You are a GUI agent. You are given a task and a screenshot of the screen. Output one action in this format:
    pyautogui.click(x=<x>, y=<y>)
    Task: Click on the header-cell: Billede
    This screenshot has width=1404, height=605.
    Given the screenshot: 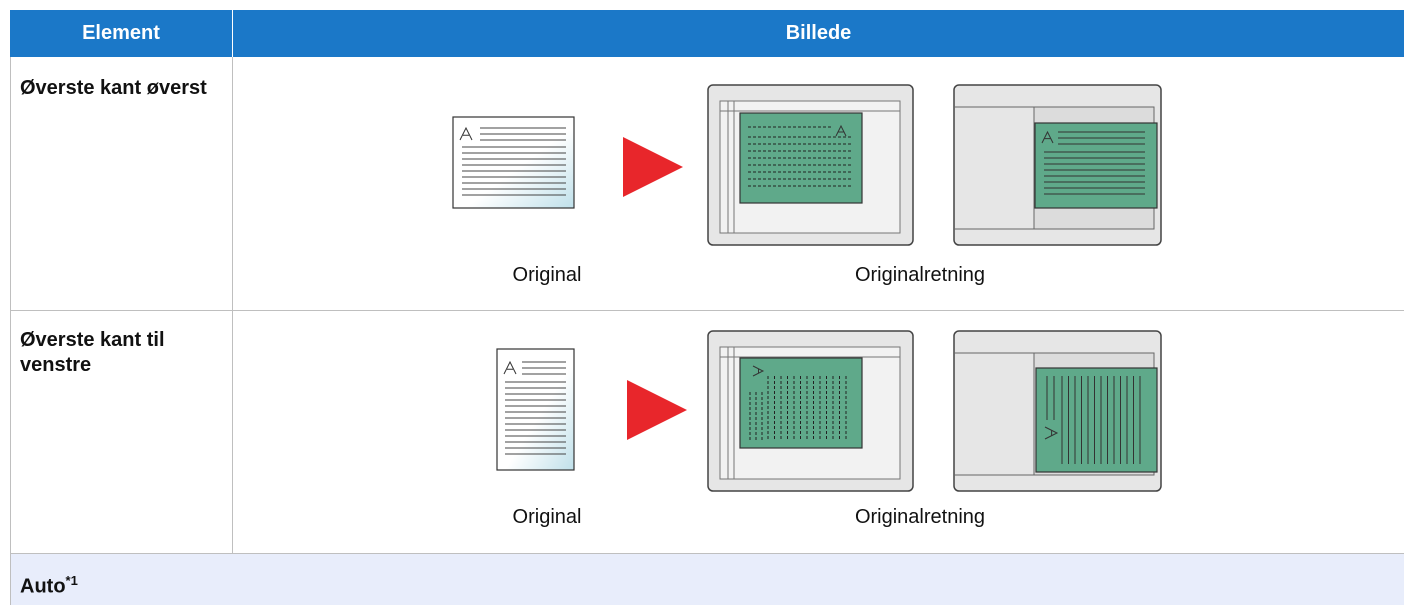 What is the action you would take?
    pyautogui.click(x=818, y=33)
    